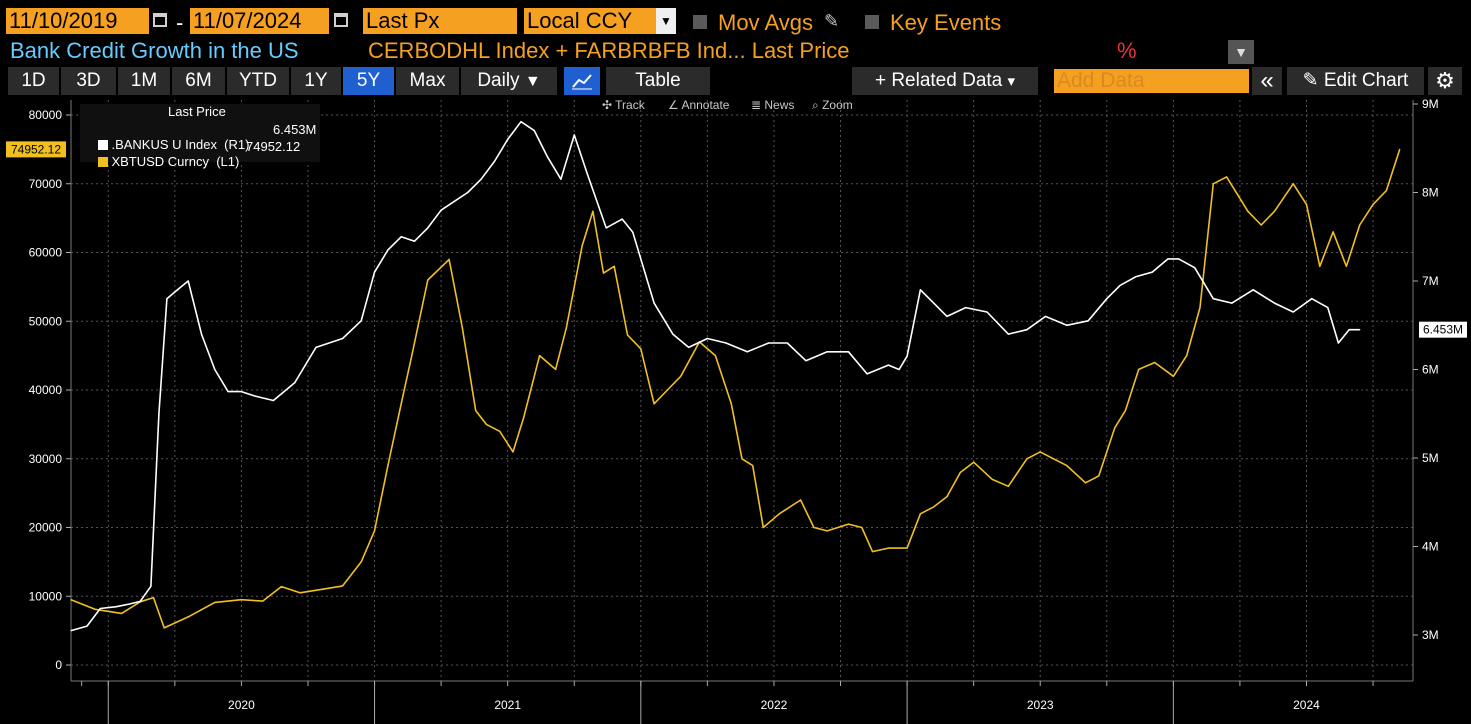  Describe the element at coordinates (46, 115) in the screenshot. I see `left-tick-label: 80000` at that location.